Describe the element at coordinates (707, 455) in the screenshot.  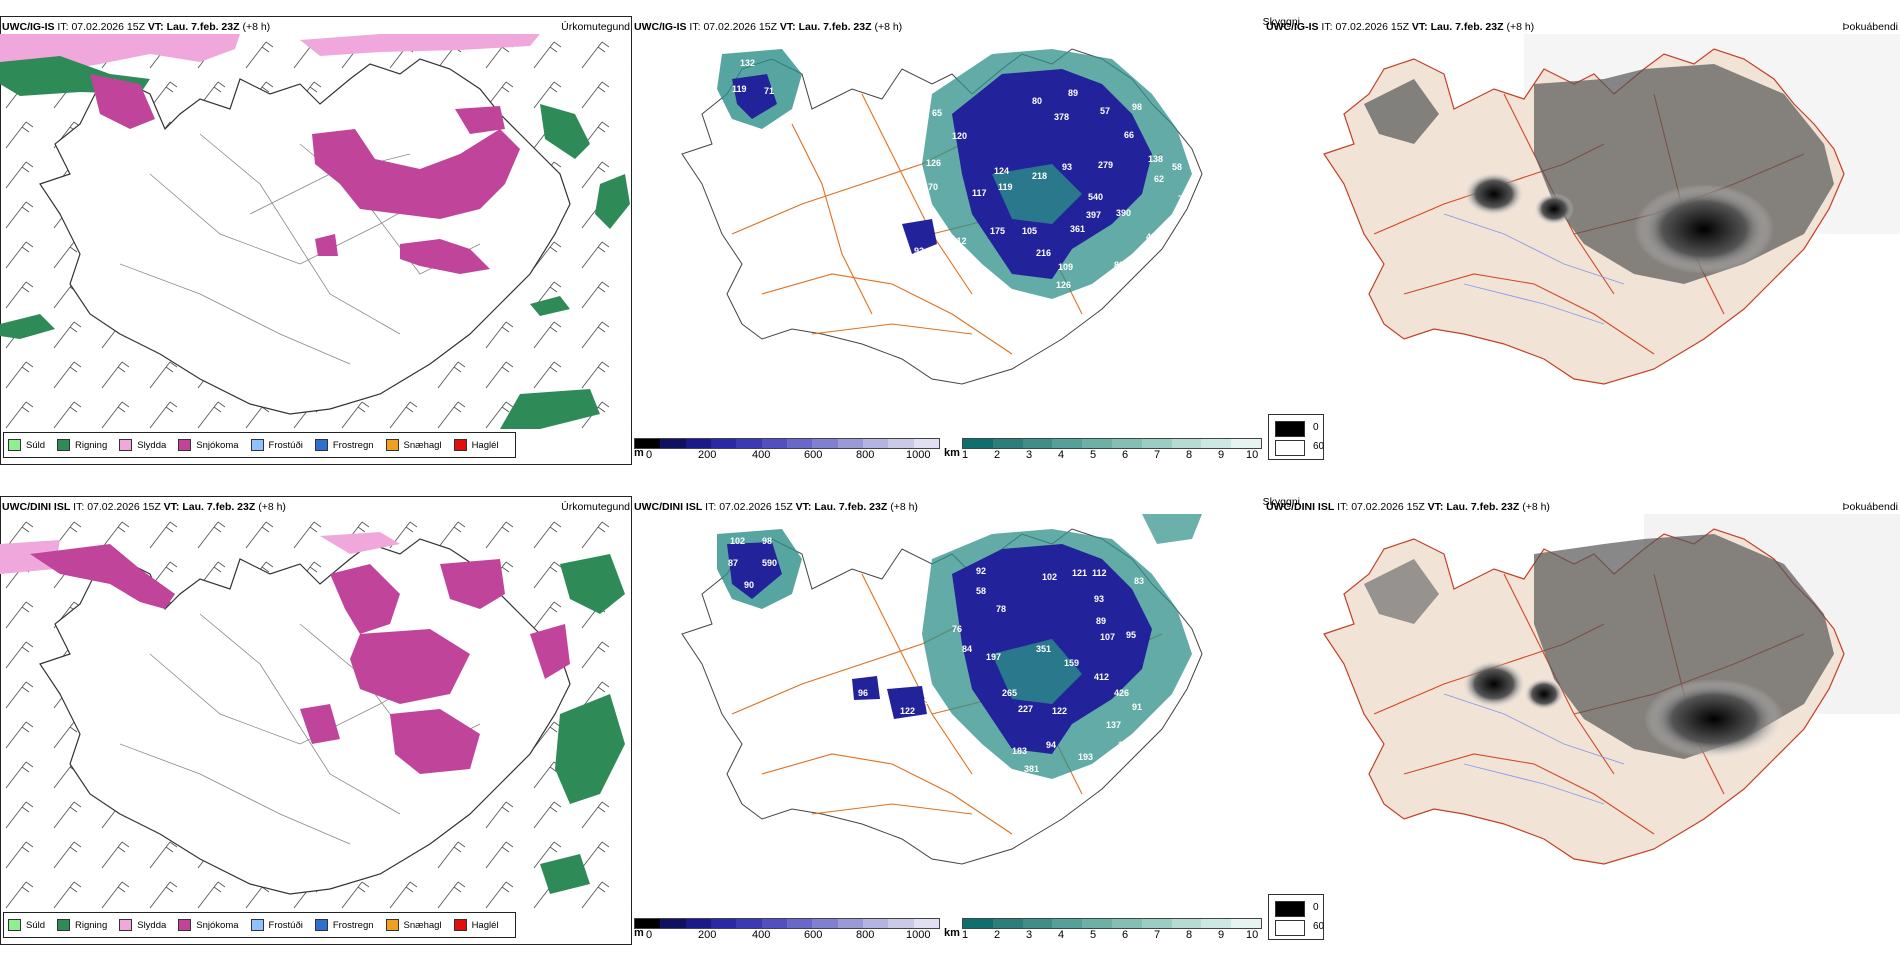
I see `tick: 200` at that location.